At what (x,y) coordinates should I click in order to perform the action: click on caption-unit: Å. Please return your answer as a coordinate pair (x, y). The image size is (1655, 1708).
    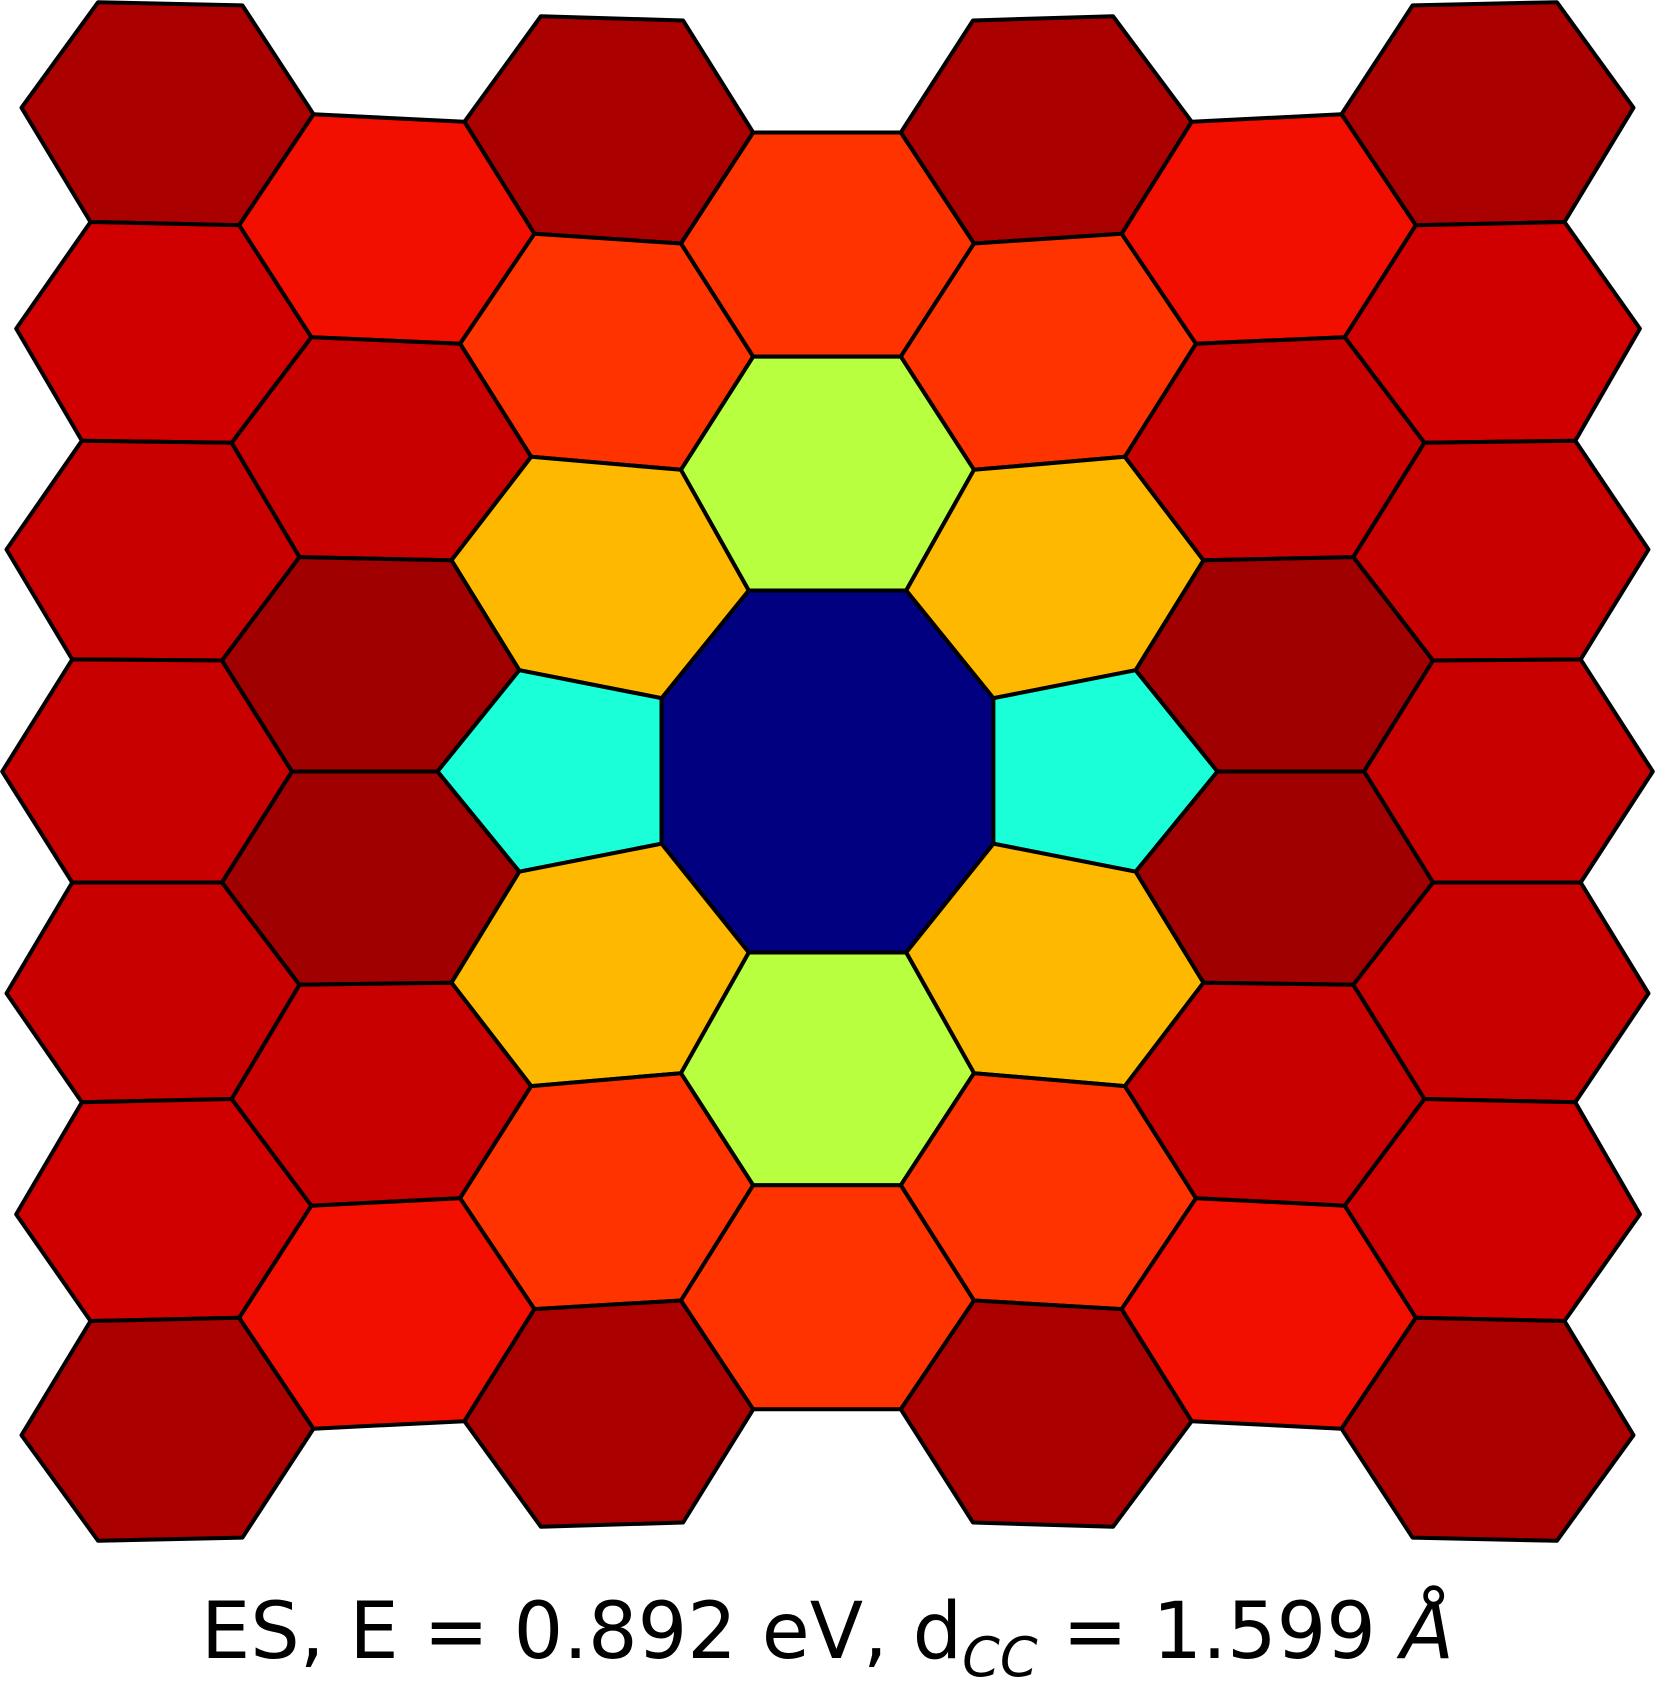
    Looking at the image, I should click on (1427, 1632).